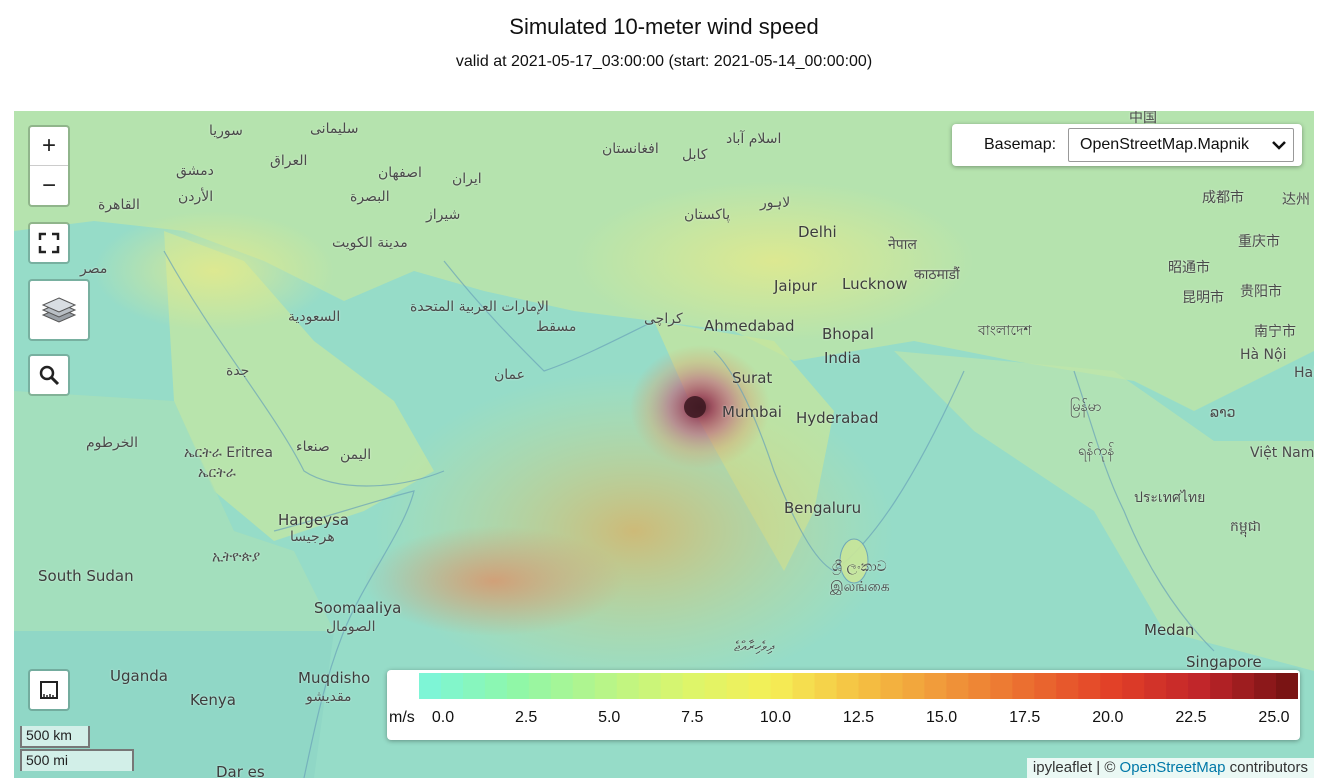 Image resolution: width=1328 pixels, height=778 pixels. I want to click on place-label: مقديشو, so click(329, 697).